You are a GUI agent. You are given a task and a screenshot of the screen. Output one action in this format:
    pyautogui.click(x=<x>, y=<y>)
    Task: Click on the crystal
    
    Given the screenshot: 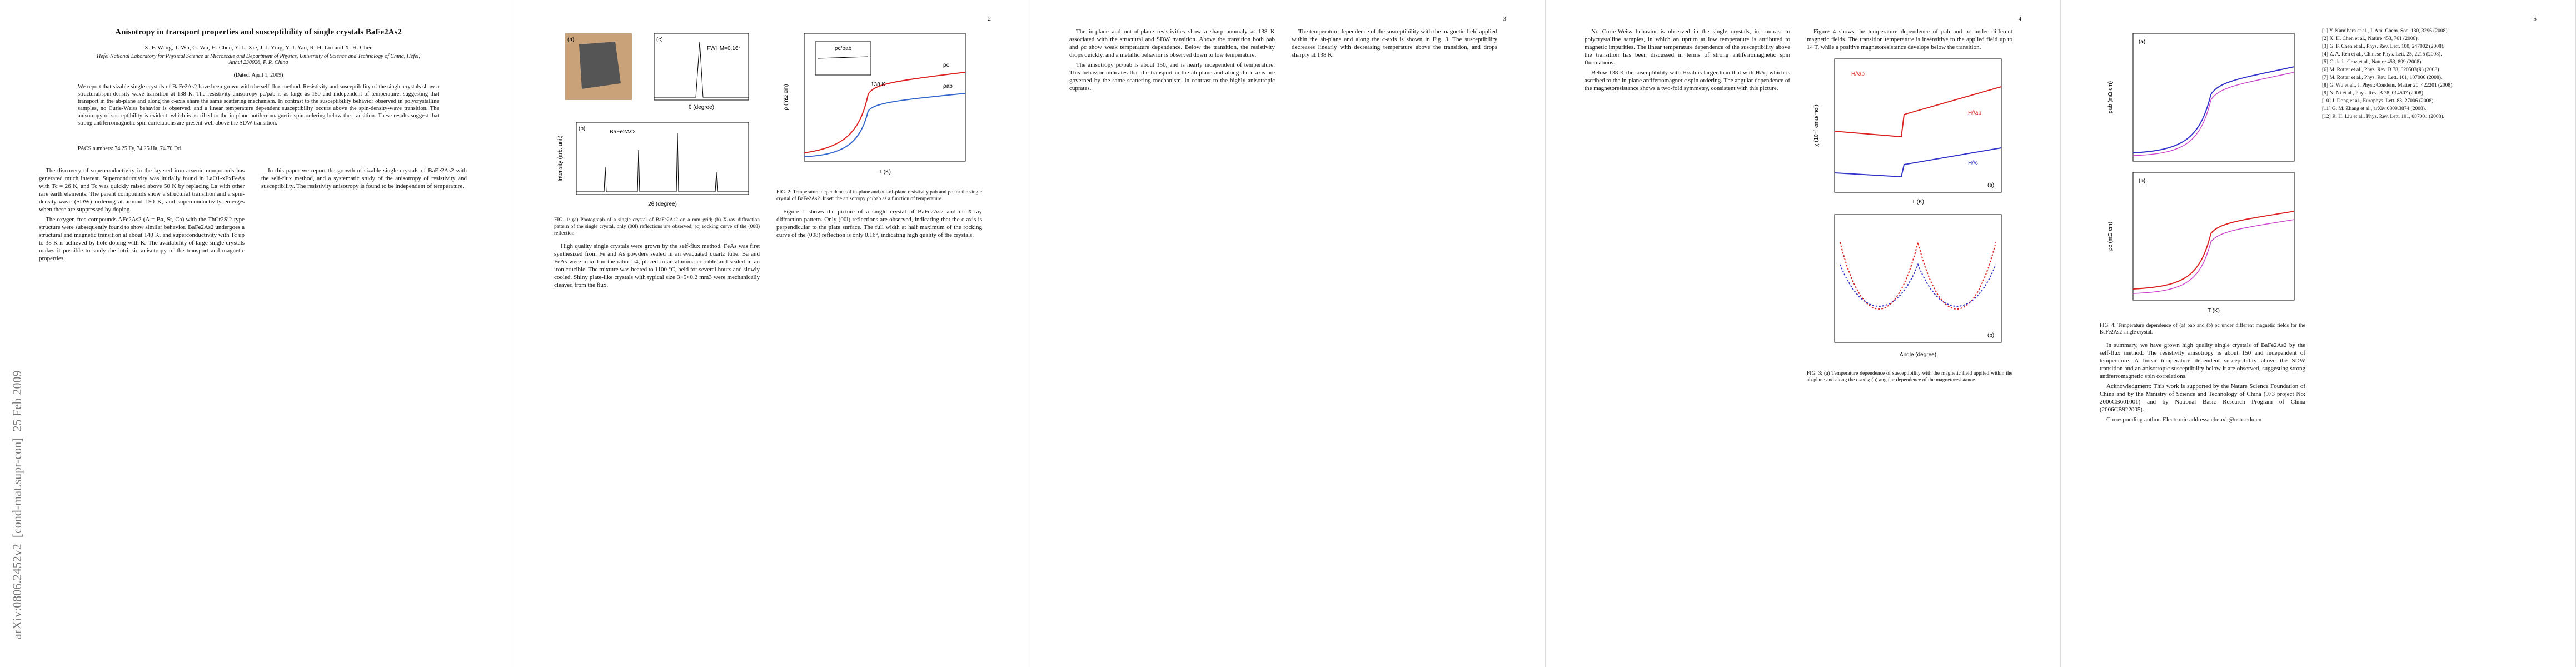 What is the action you would take?
    pyautogui.click(x=600, y=65)
    